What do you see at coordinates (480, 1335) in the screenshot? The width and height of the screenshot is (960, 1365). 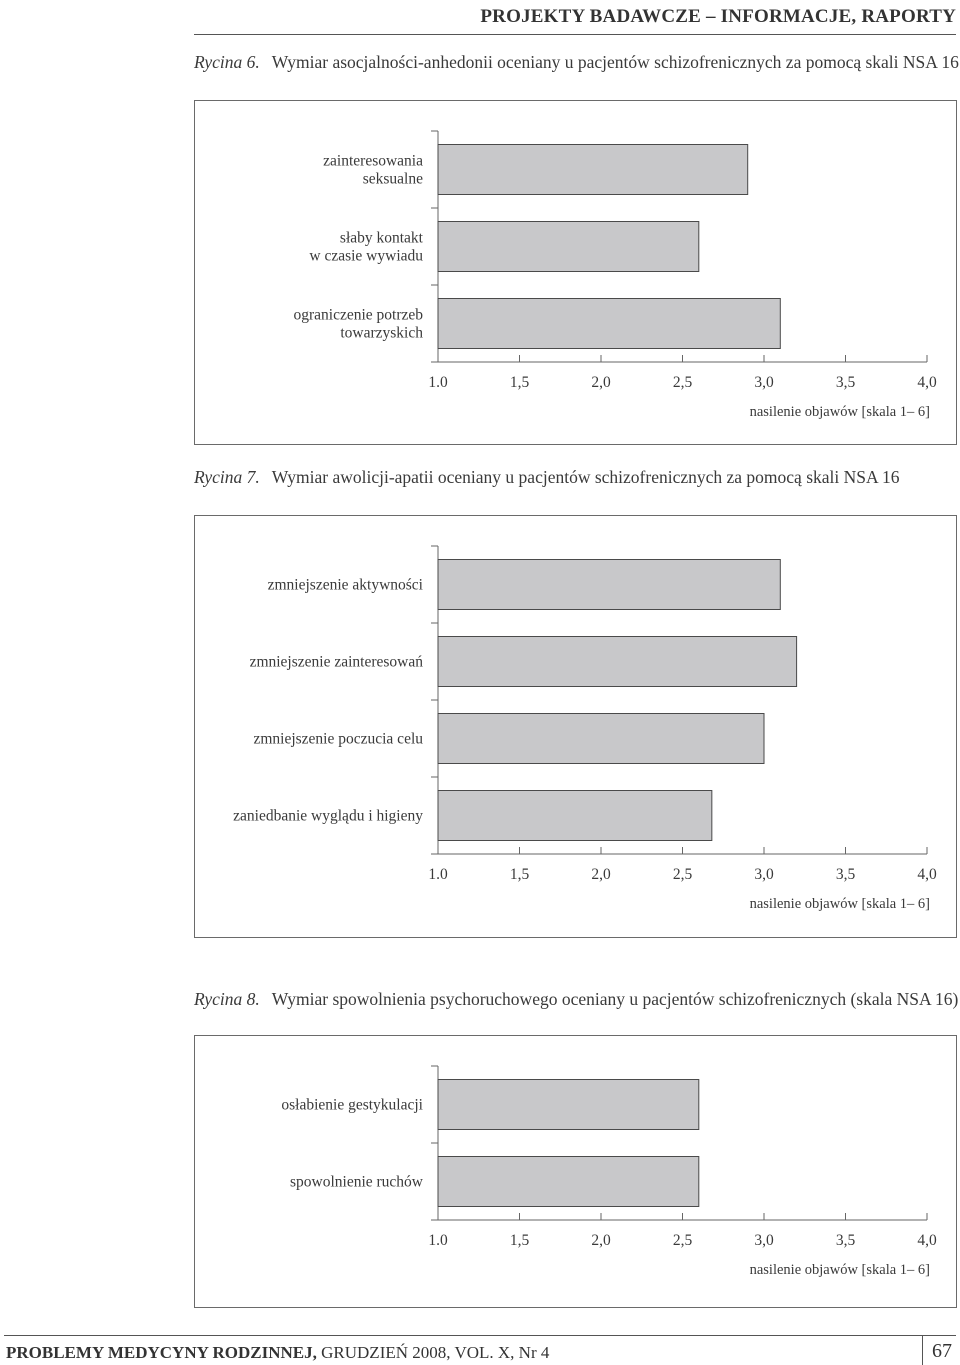 I see `footer-rule` at bounding box center [480, 1335].